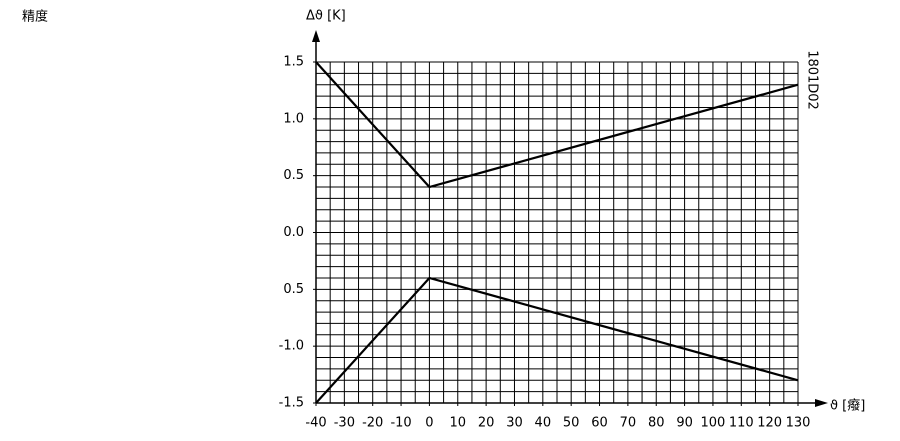 This screenshot has height=441, width=900. I want to click on x-tick-label: -30, so click(344, 423).